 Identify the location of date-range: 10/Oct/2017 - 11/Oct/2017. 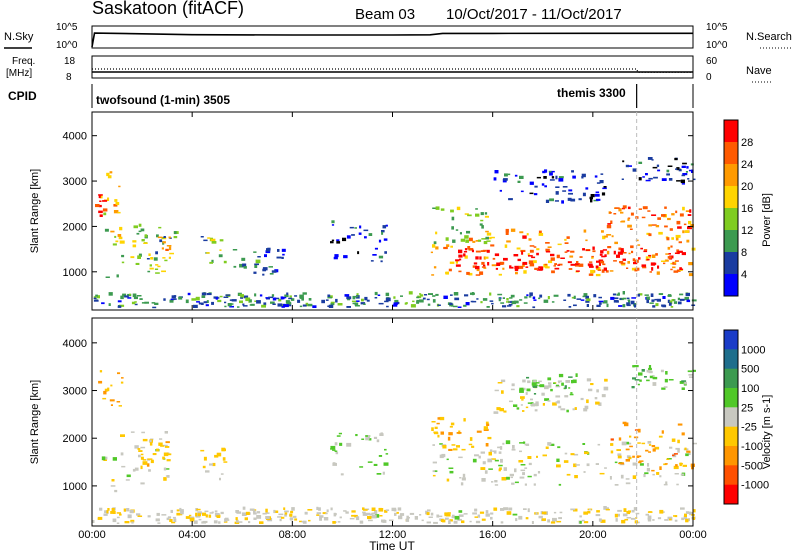
(534, 14).